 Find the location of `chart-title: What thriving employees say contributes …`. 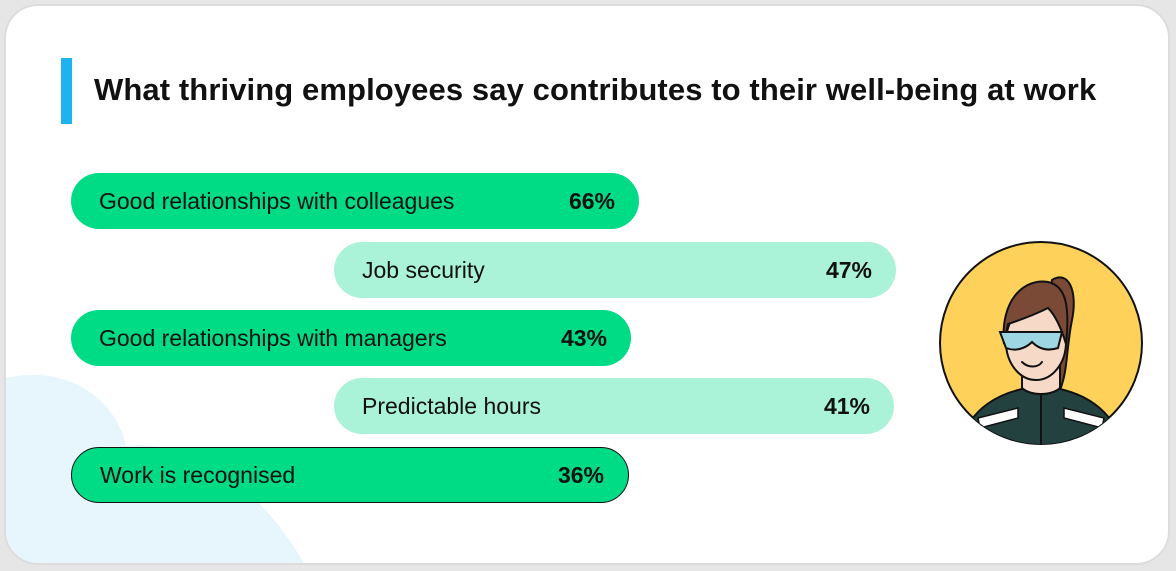

chart-title: What thriving employees say contributes … is located at coordinates (595, 89).